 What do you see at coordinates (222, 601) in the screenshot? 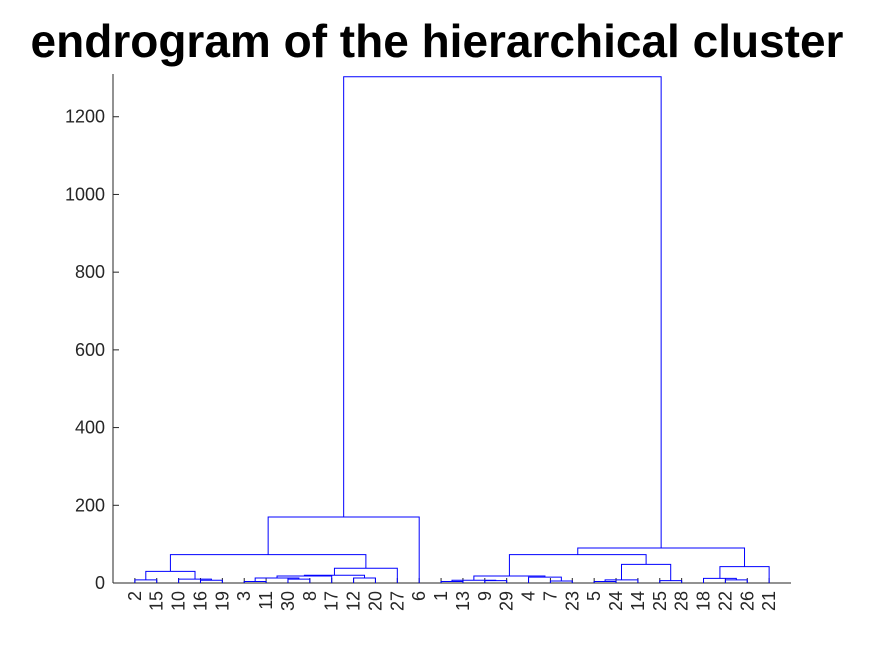
I see `leaf-label: 19` at bounding box center [222, 601].